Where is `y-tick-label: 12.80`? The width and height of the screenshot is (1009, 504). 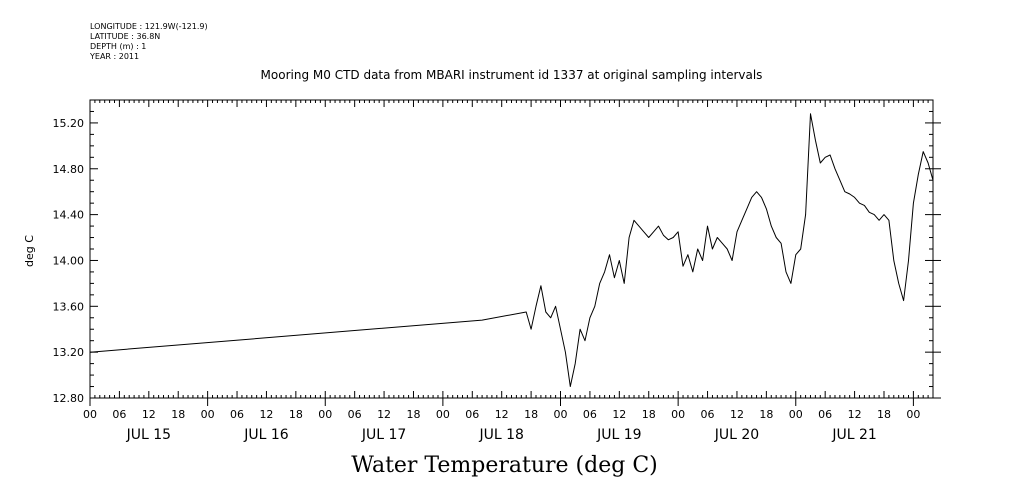
y-tick-label: 12.80 is located at coordinates (69, 398).